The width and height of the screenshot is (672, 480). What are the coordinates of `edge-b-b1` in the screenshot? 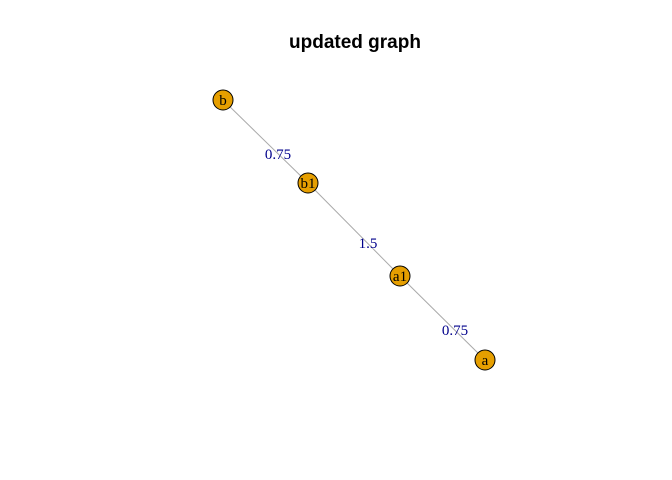 It's located at (265, 141).